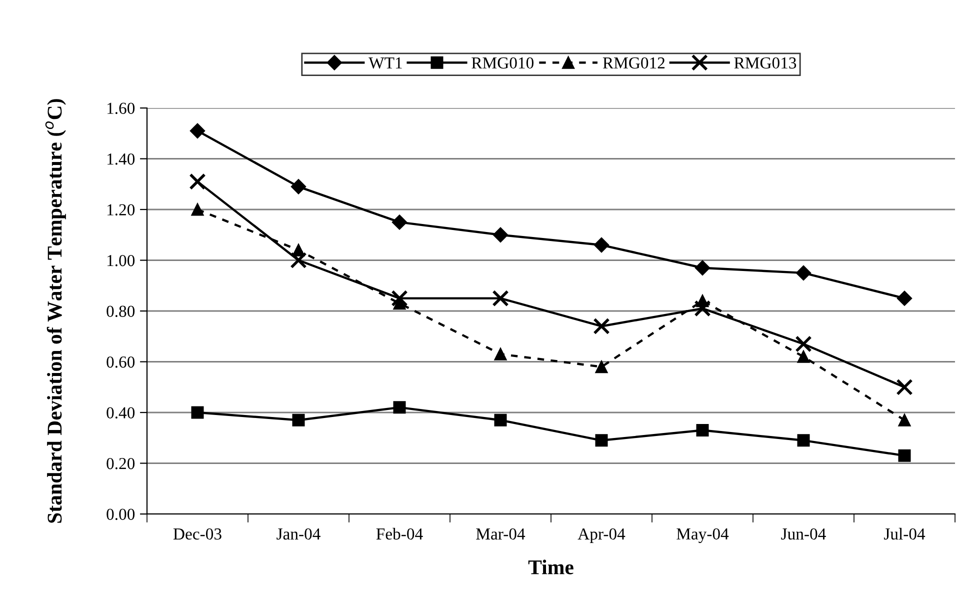  Describe the element at coordinates (197, 534) in the screenshot. I see `x-tick-label: Dec-03` at that location.